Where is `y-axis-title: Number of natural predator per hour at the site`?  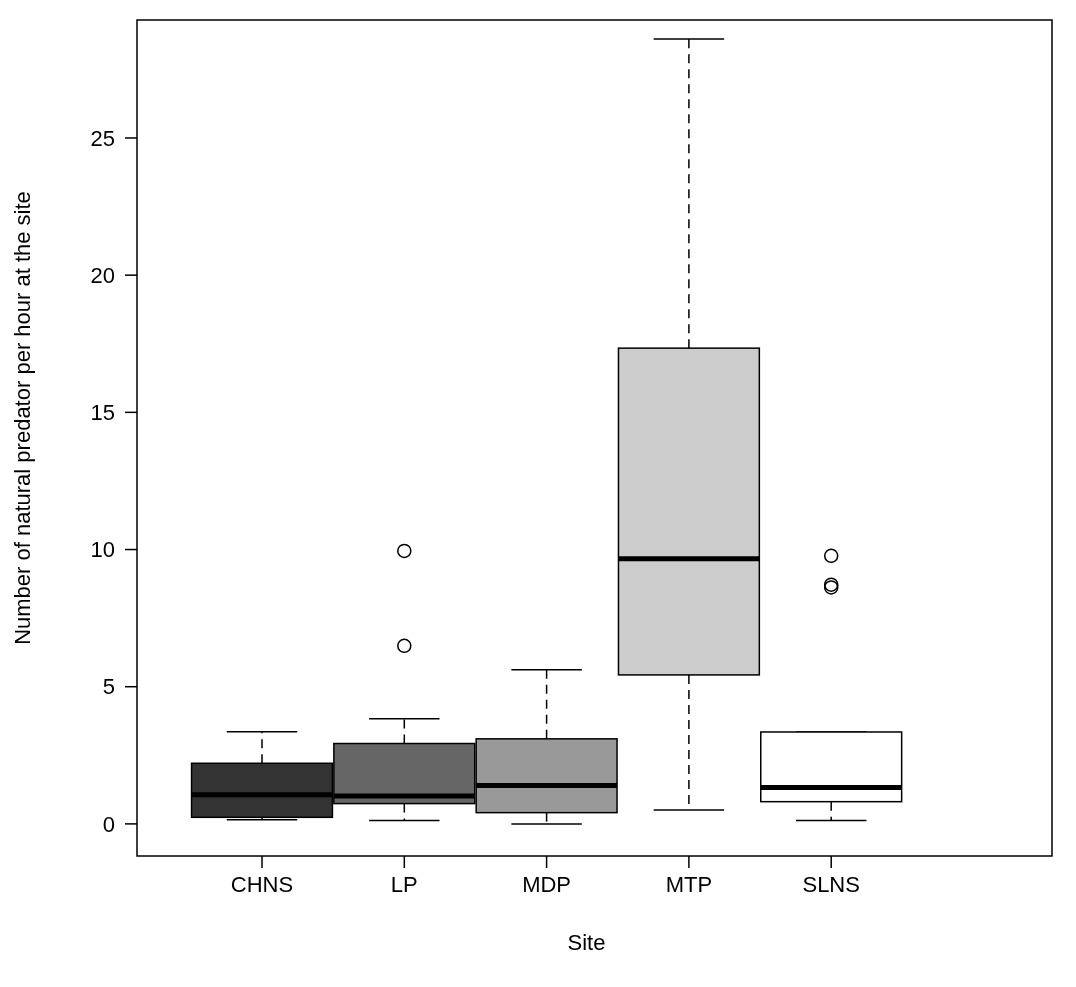
y-axis-title: Number of natural predator per hour at the site is located at coordinates (22, 418).